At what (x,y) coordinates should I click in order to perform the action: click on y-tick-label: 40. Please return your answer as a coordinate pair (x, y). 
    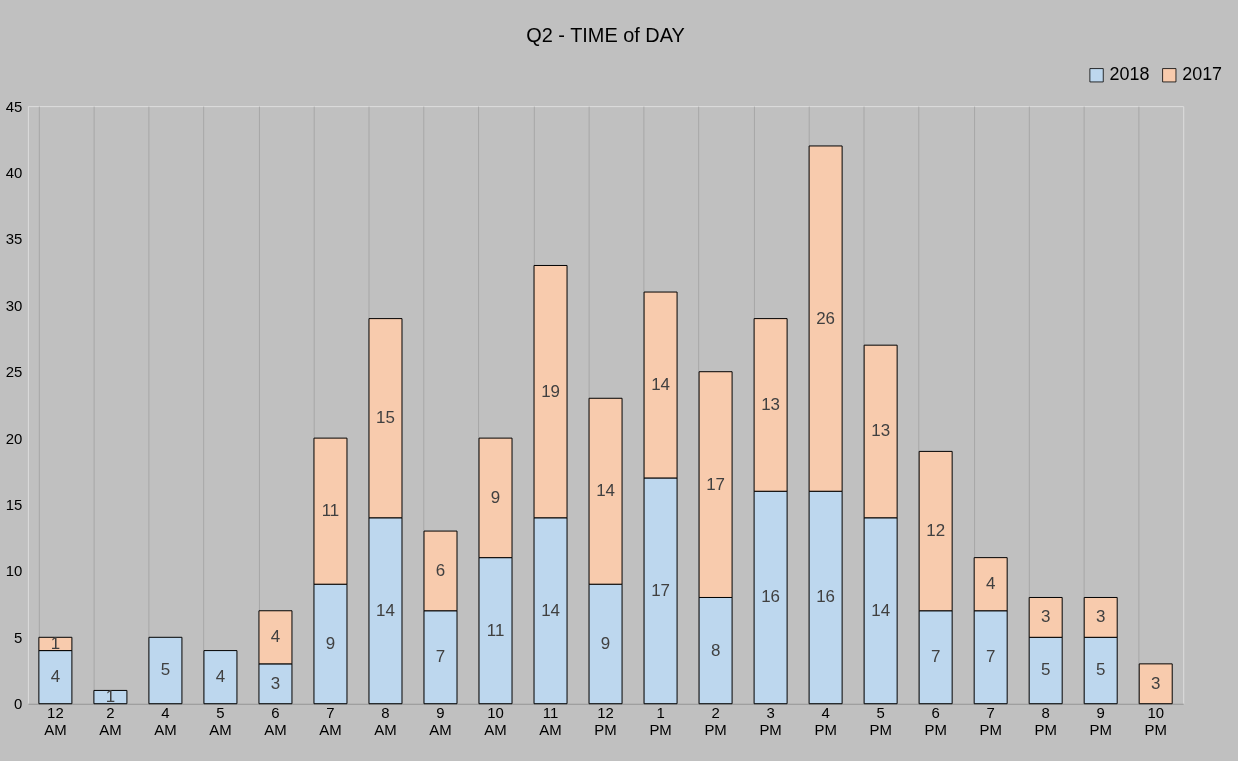
    Looking at the image, I should click on (14, 172).